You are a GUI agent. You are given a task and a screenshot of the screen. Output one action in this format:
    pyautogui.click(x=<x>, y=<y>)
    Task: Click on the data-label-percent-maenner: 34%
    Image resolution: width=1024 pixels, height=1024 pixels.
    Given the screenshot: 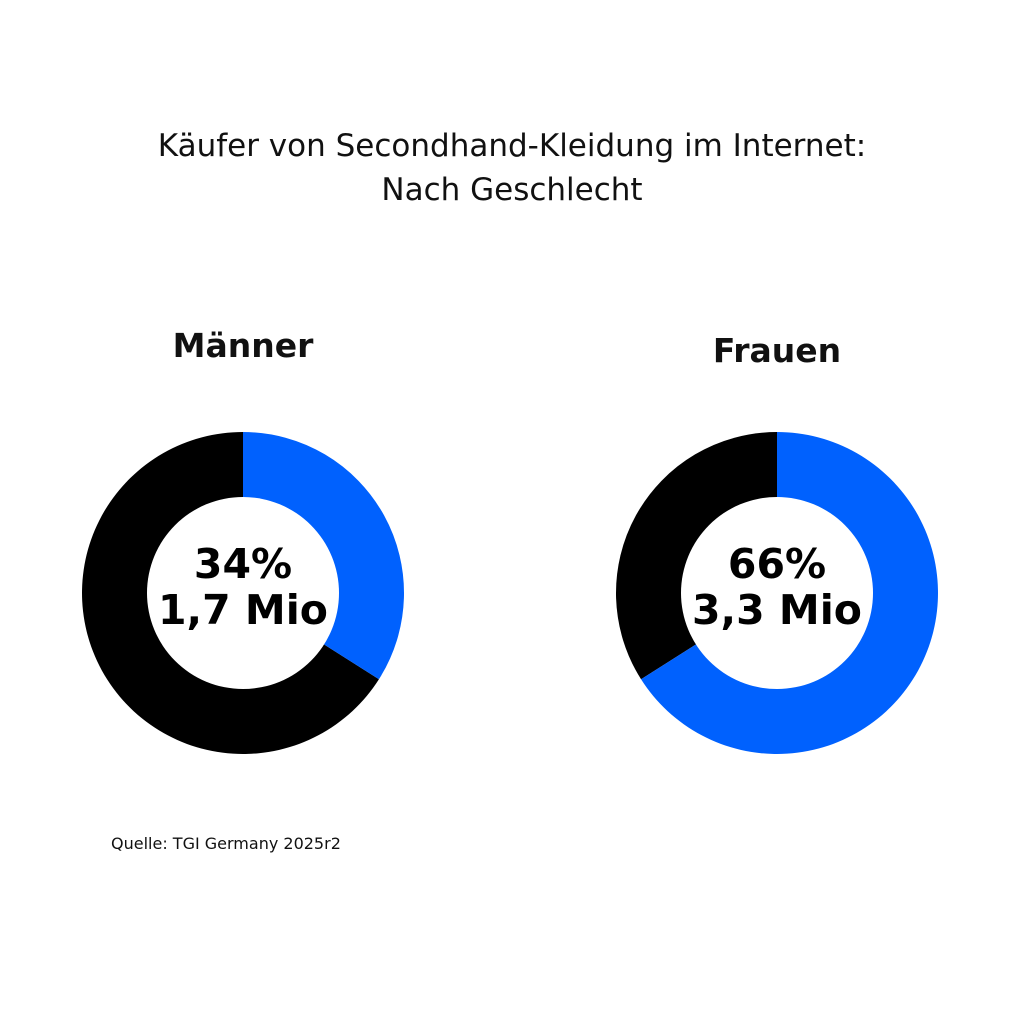 What is the action you would take?
    pyautogui.click(x=243, y=564)
    